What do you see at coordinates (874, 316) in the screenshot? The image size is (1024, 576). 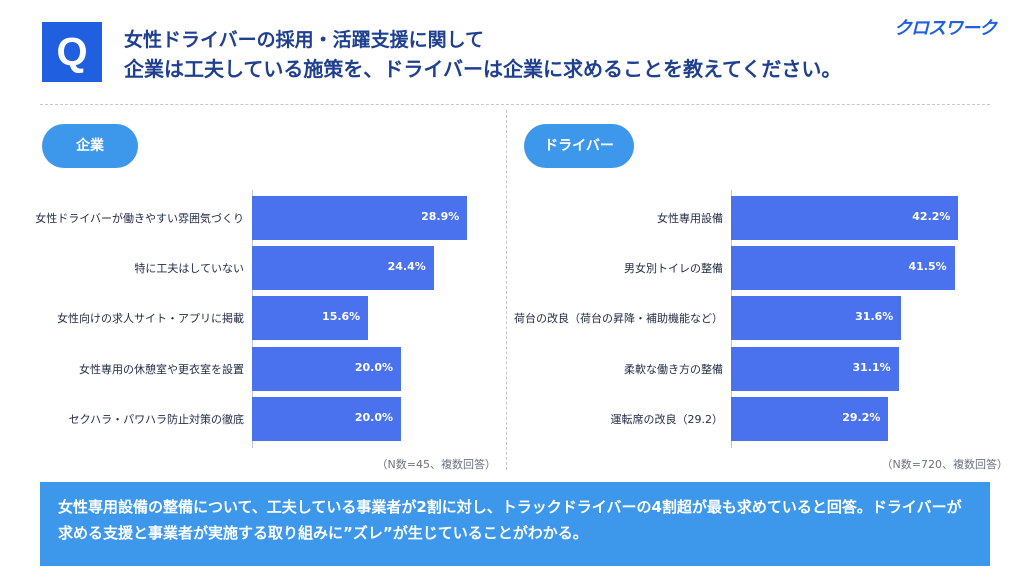 I see `driver-value-label: 31.6%` at bounding box center [874, 316].